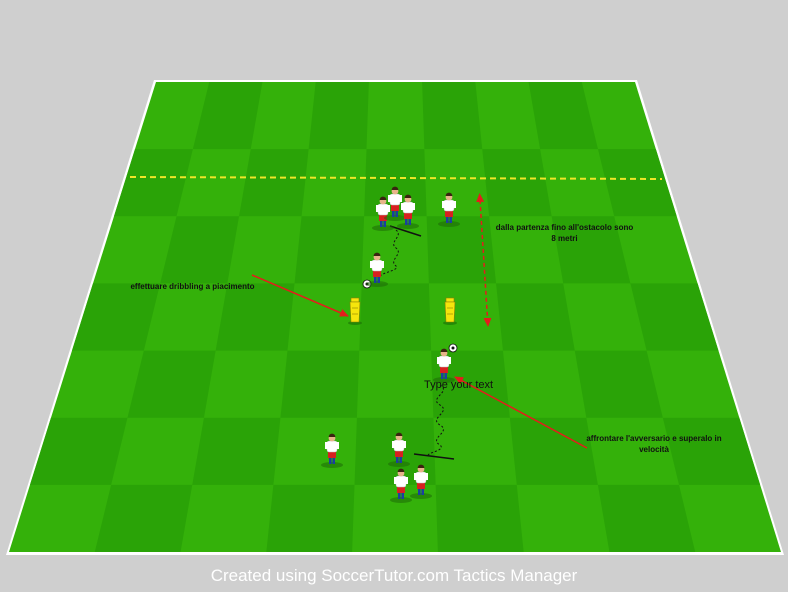  Describe the element at coordinates (654, 438) in the screenshot. I see `attack-annotation-line1: affrontare l'avversario e superalo in` at that location.